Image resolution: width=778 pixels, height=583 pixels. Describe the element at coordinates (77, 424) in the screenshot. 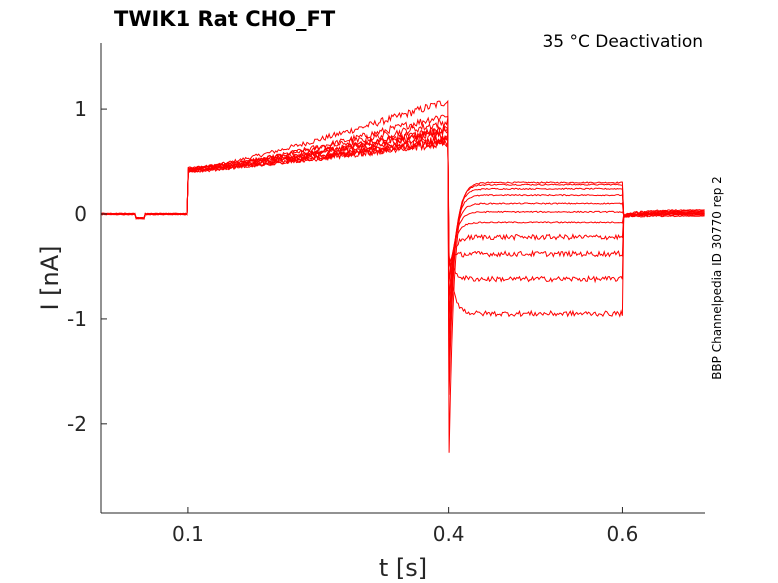

I see `y-tick-label: -2` at that location.